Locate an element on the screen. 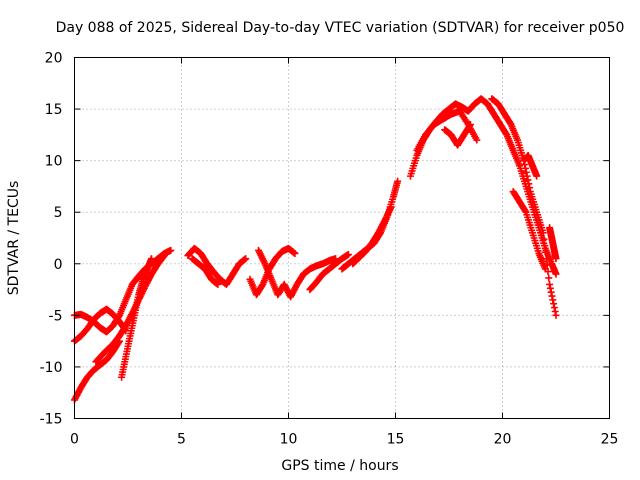 Image resolution: width=640 pixels, height=480 pixels. y-tick-label: 0 is located at coordinates (58, 265).